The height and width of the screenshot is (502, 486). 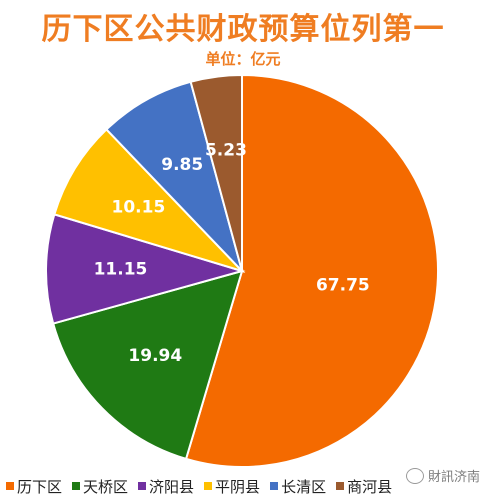 I want to click on legend-label-changqing: 长清区, so click(x=304, y=486).